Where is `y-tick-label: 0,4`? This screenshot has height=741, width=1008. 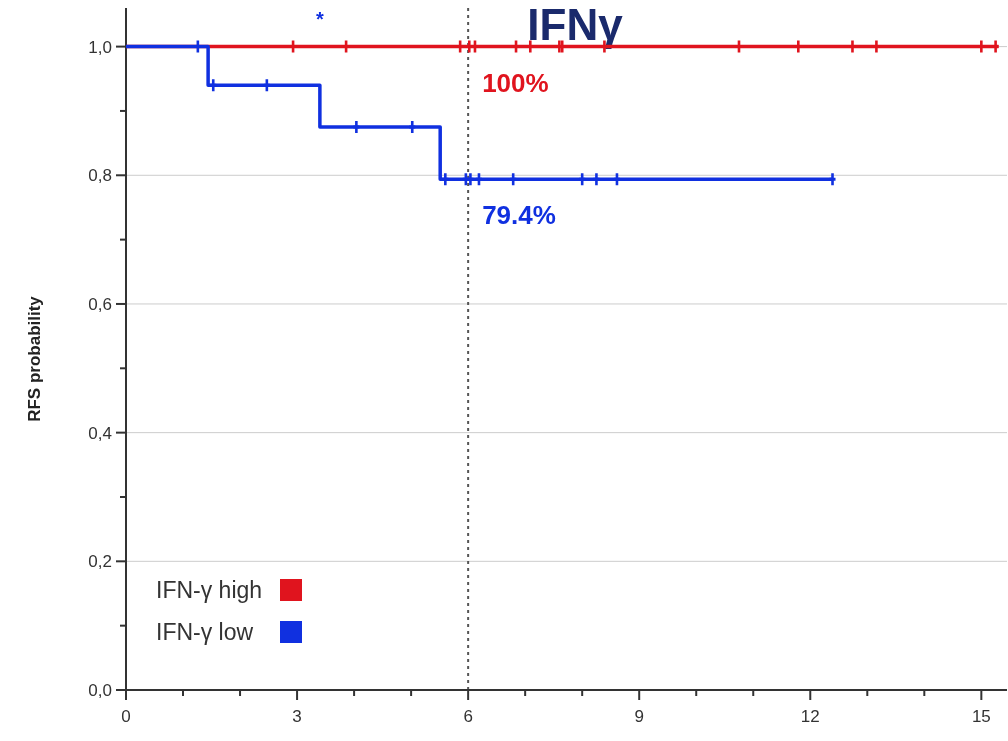
y-tick-label: 0,4 is located at coordinates (100, 433).